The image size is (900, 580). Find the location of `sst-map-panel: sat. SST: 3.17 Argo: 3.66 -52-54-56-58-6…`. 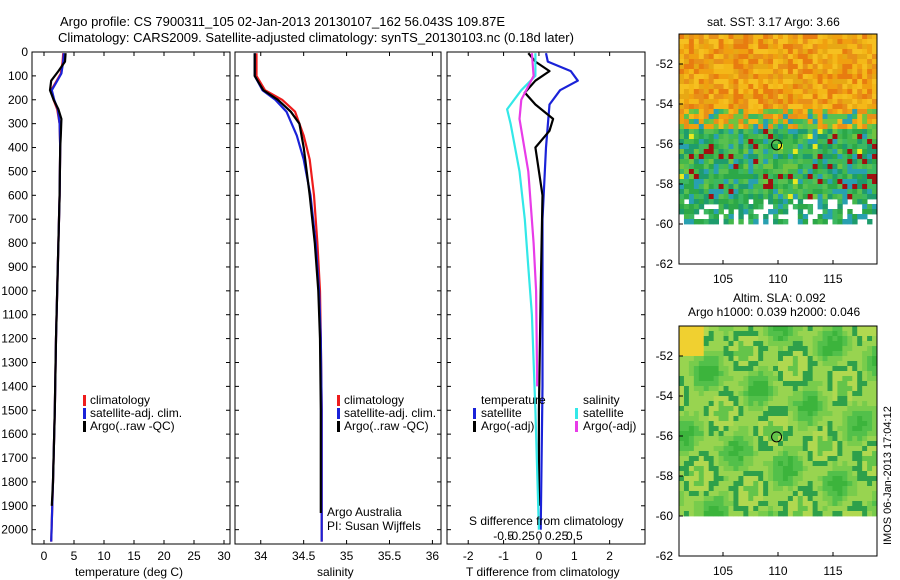

sst-map-panel: sat. SST: 3.17 Argo: 3.66 -52-54-56-58-6… is located at coordinates (767, 150).